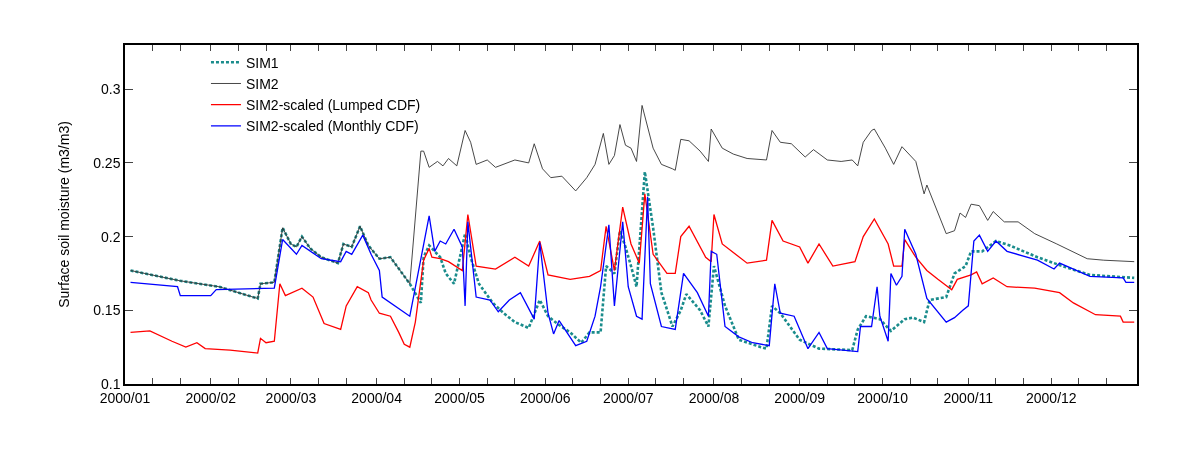 The image size is (1180, 453). I want to click on x-tick-label: 2000/10, so click(883, 397).